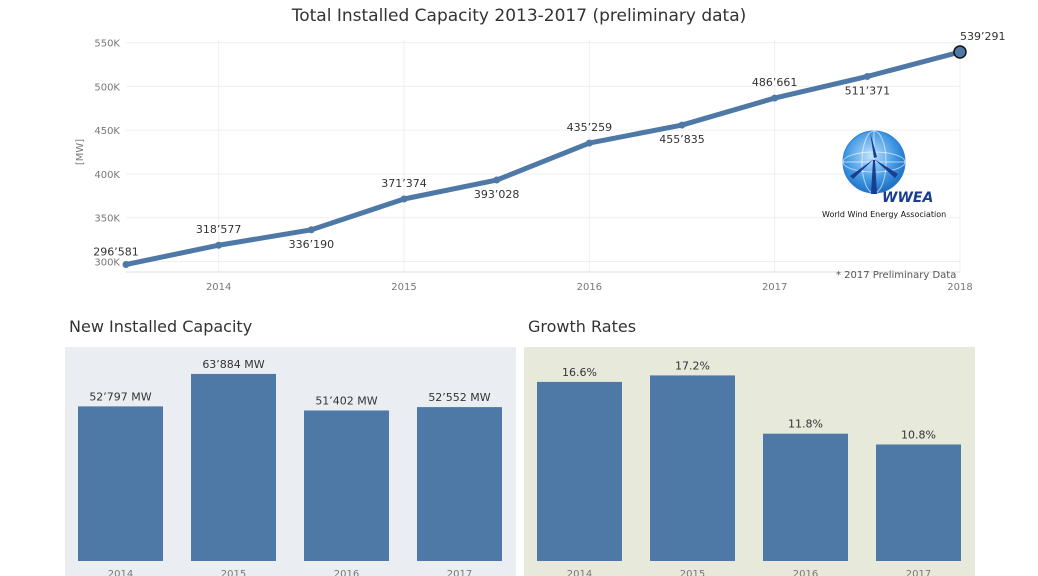 This screenshot has width=1038, height=576. What do you see at coordinates (107, 219) in the screenshot?
I see `y-tick-label: 350K` at bounding box center [107, 219].